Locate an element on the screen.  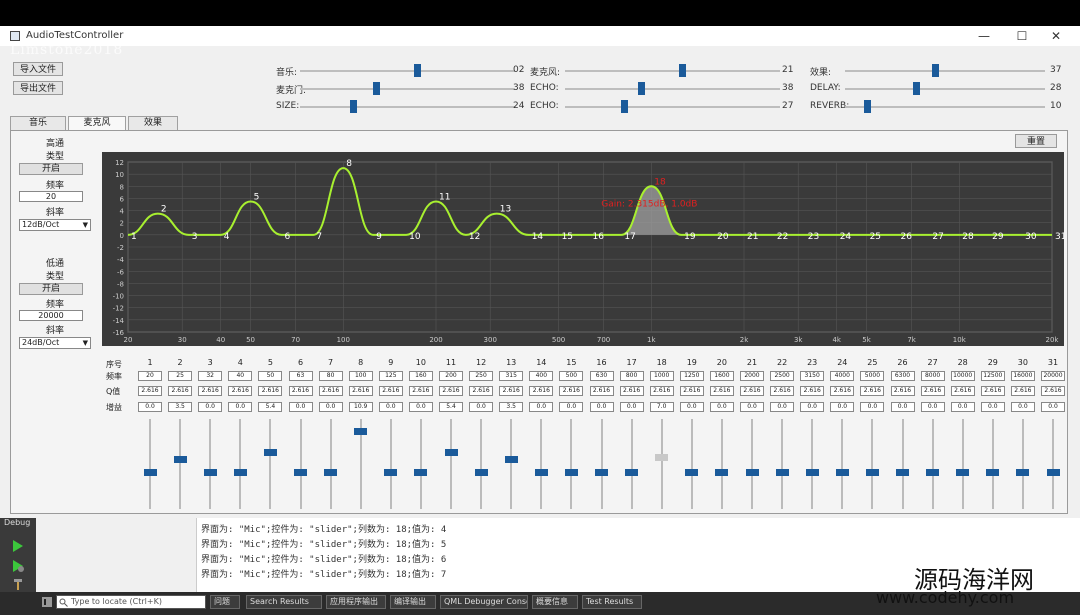
eq-point-label: 7 is located at coordinates (319, 237).